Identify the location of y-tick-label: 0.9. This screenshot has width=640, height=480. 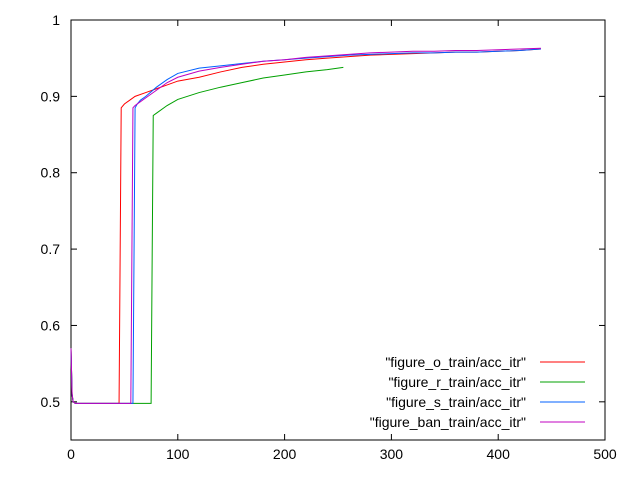
(51, 96).